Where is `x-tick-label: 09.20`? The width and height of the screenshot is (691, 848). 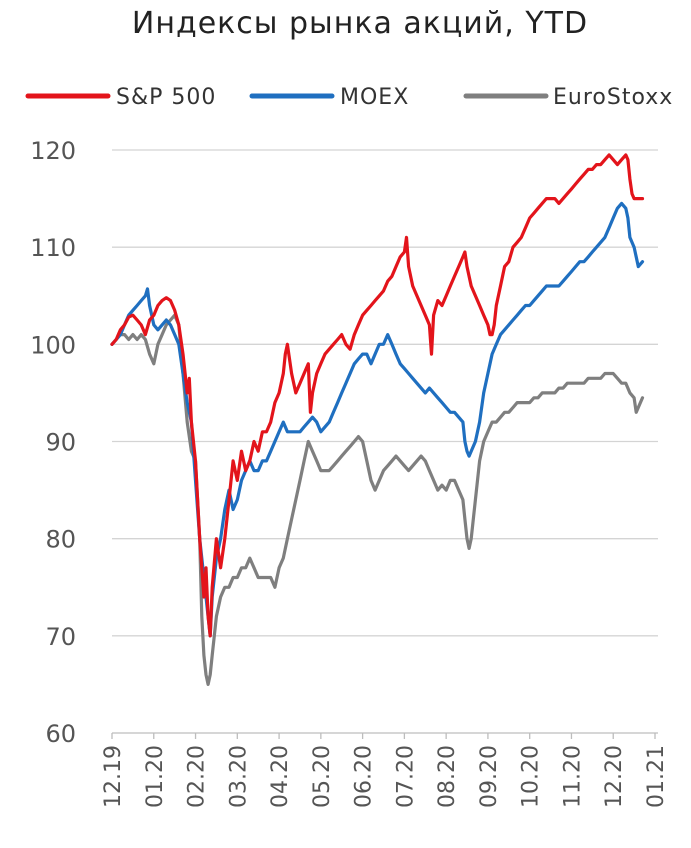
x-tick-label: 09.20 is located at coordinates (489, 776).